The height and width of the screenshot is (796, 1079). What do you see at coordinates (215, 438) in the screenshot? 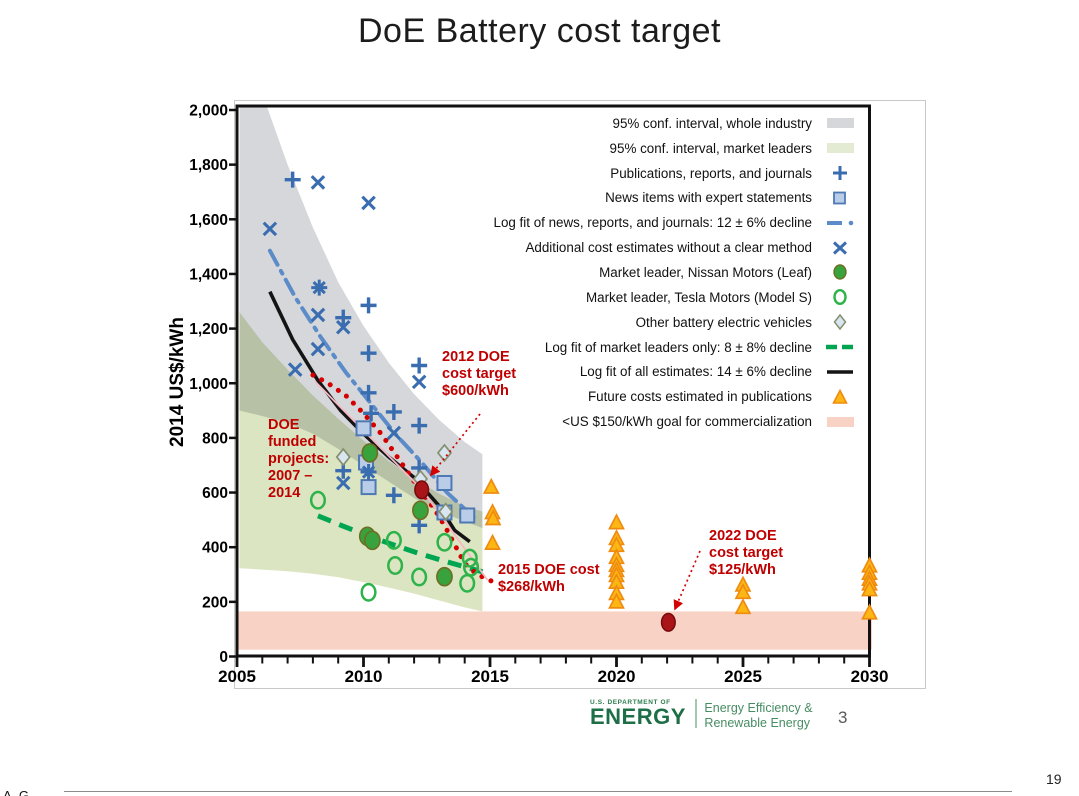
I see `y-tick-label: 800` at bounding box center [215, 438].